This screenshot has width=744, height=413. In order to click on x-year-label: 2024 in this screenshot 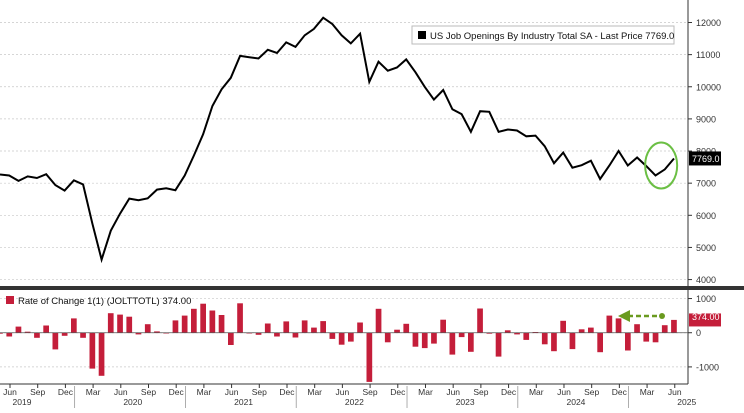, I will do `click(576, 402)`.